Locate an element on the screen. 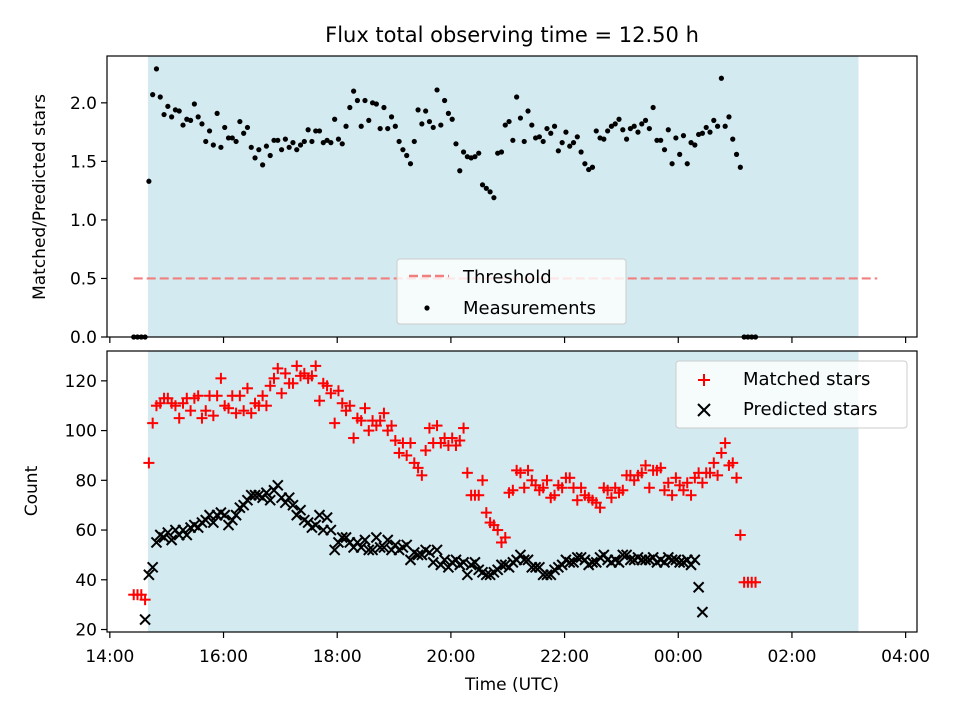 The height and width of the screenshot is (724, 960). top-y-tick-label: 0.0 is located at coordinates (83, 338).